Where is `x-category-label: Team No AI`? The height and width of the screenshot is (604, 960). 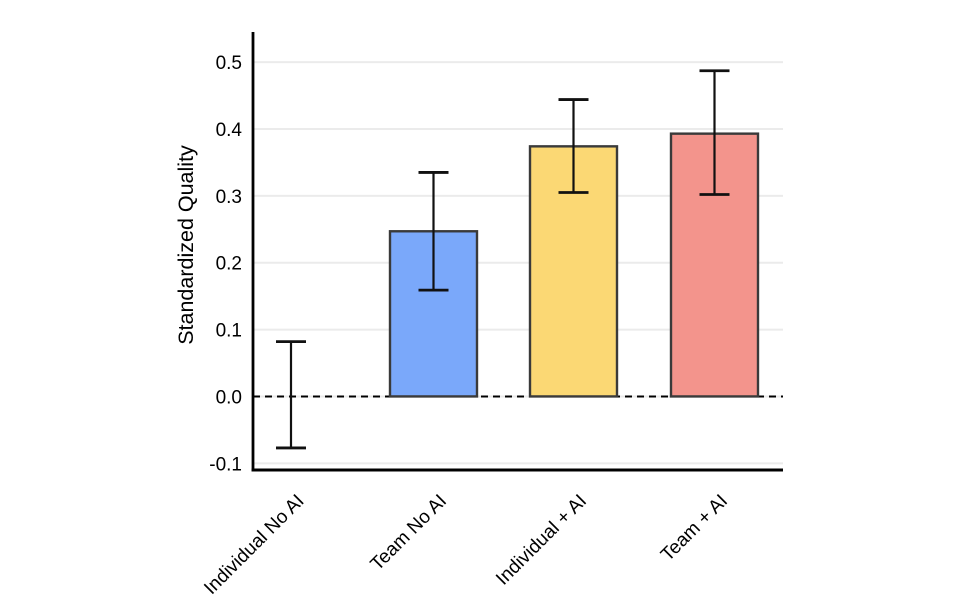 x-category-label: Team No AI is located at coordinates (409, 533).